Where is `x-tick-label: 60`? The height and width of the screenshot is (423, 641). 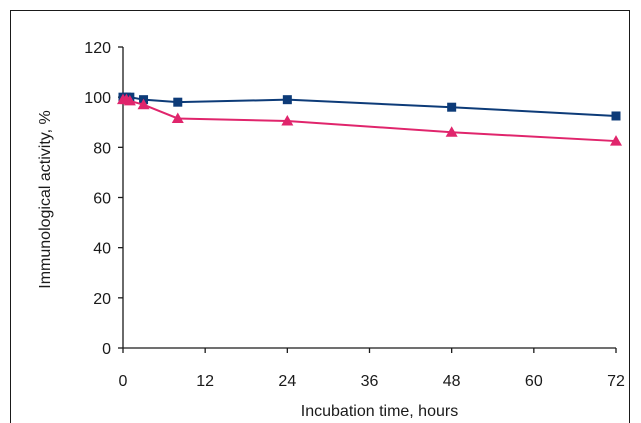
x-tick-label: 60 is located at coordinates (534, 381).